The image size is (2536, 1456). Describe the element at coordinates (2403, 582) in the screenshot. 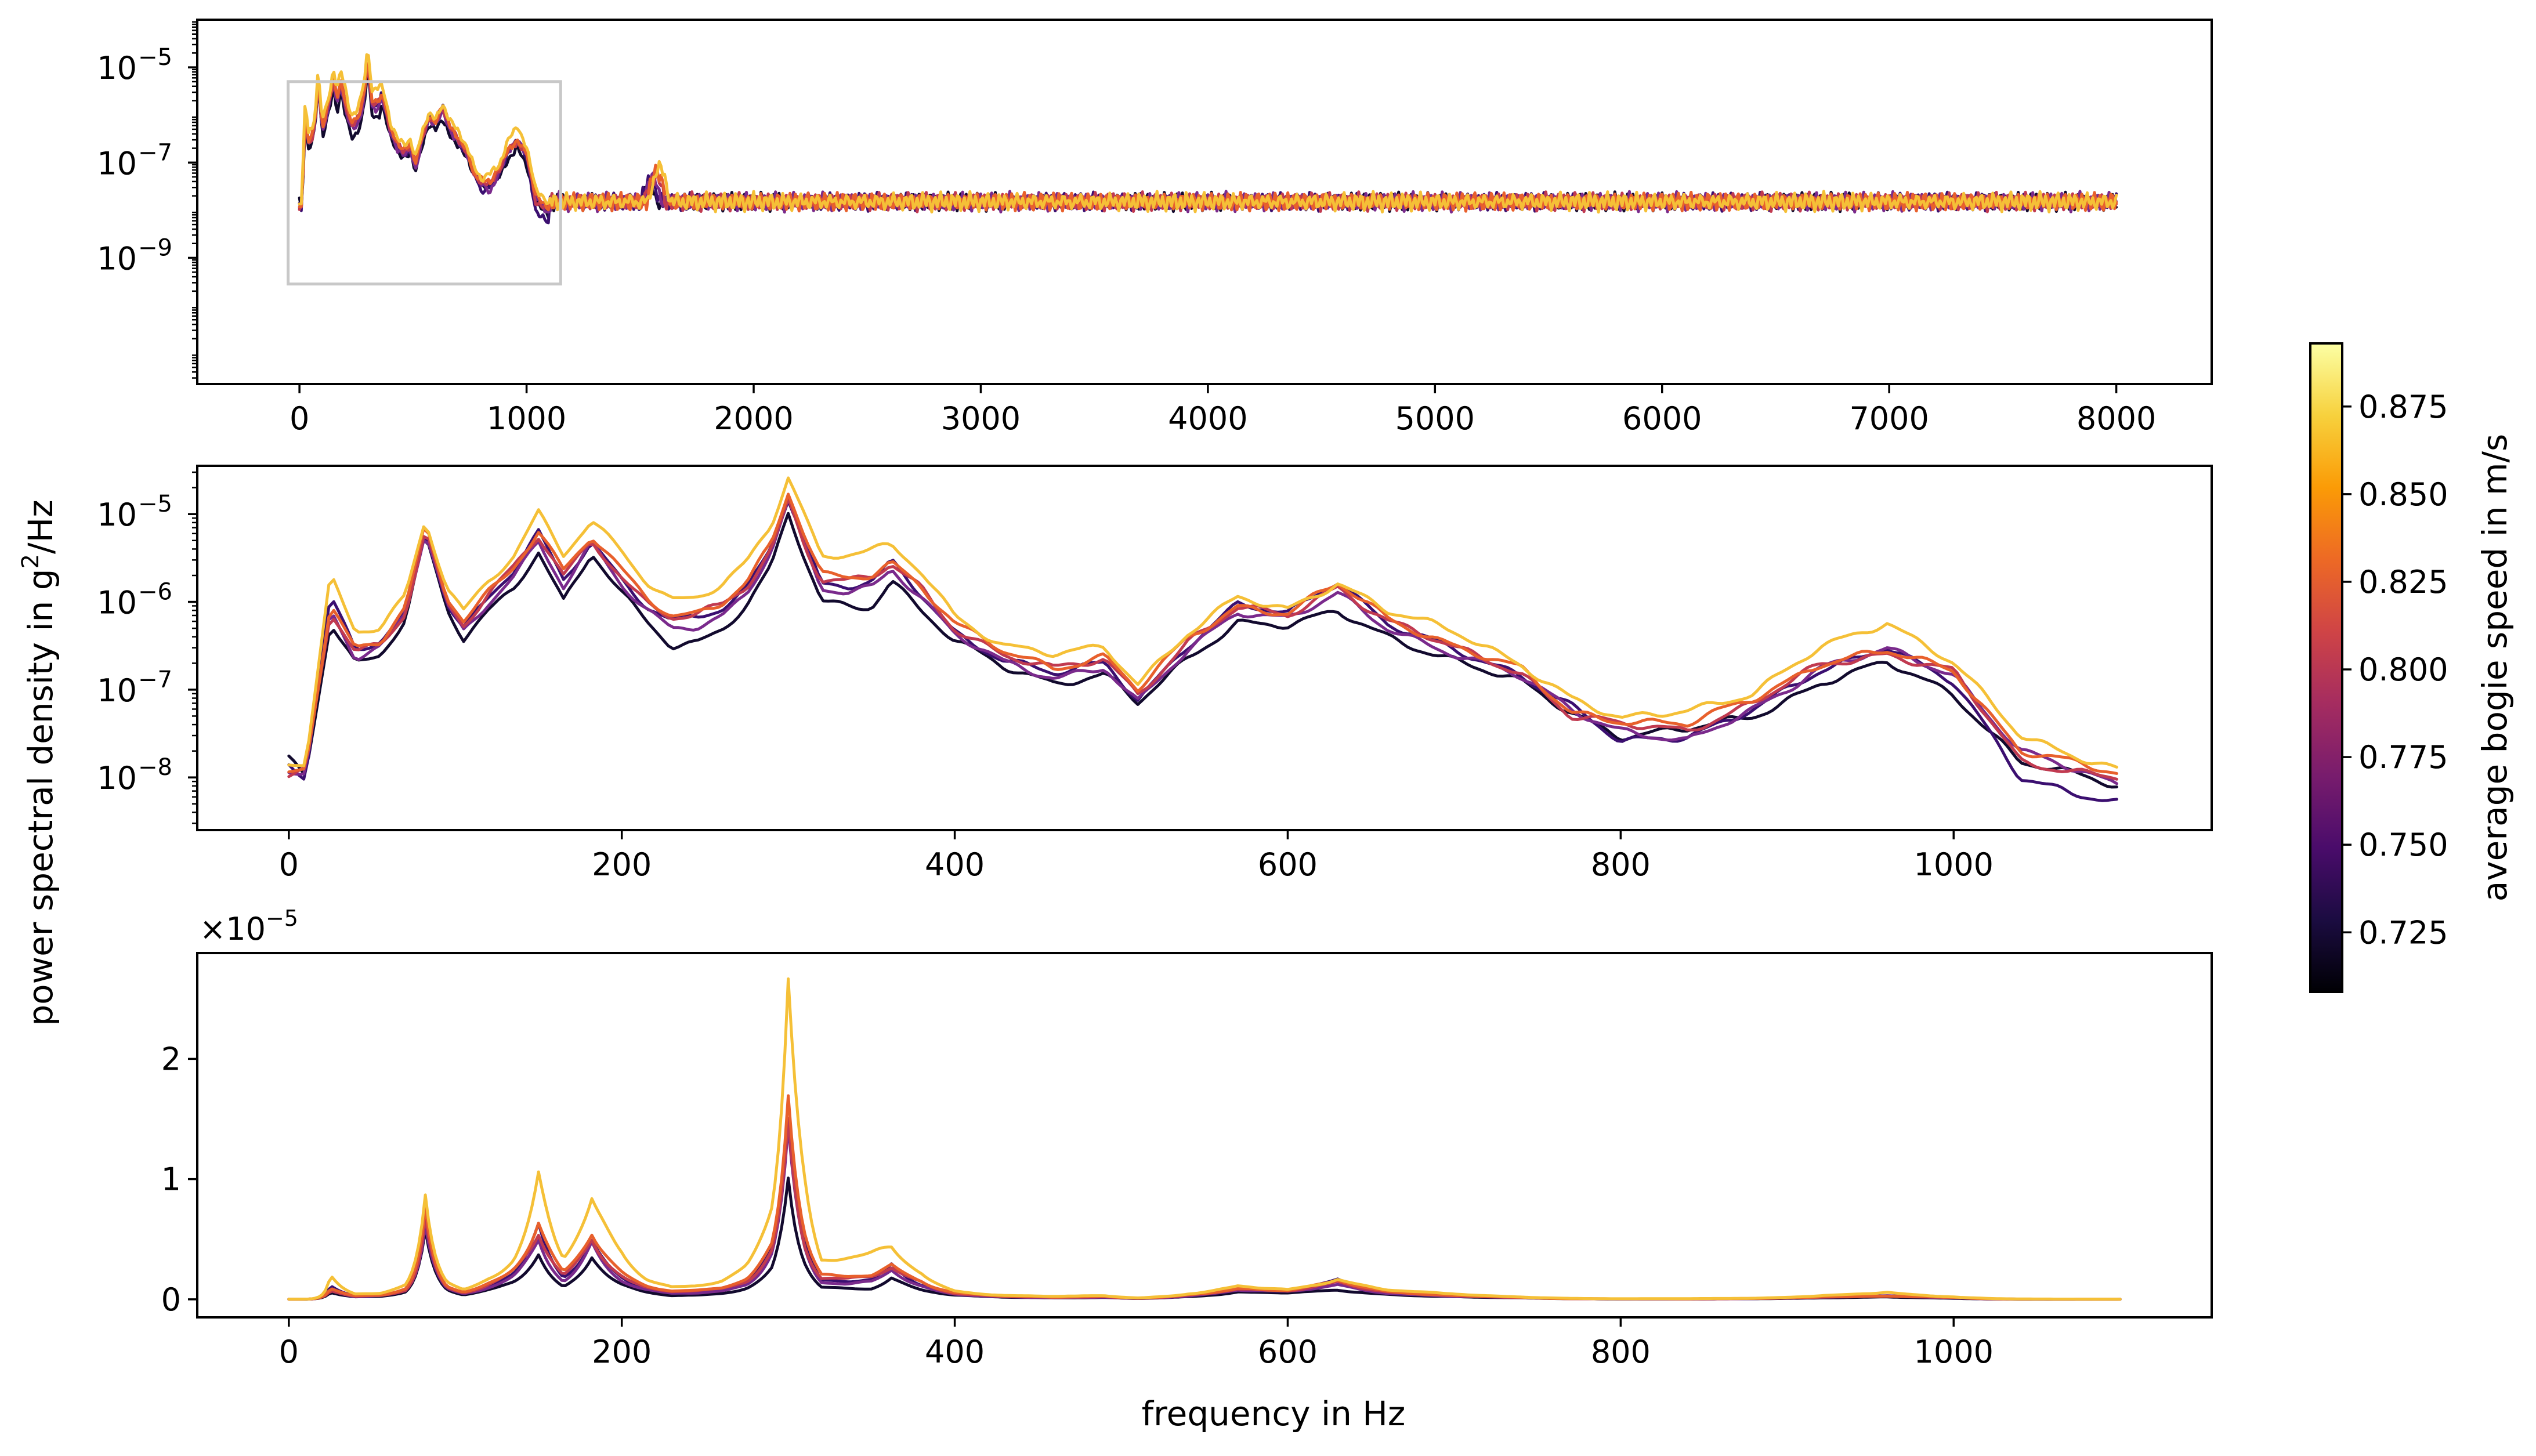

I see `colorbar-tick-label: 0.825` at that location.